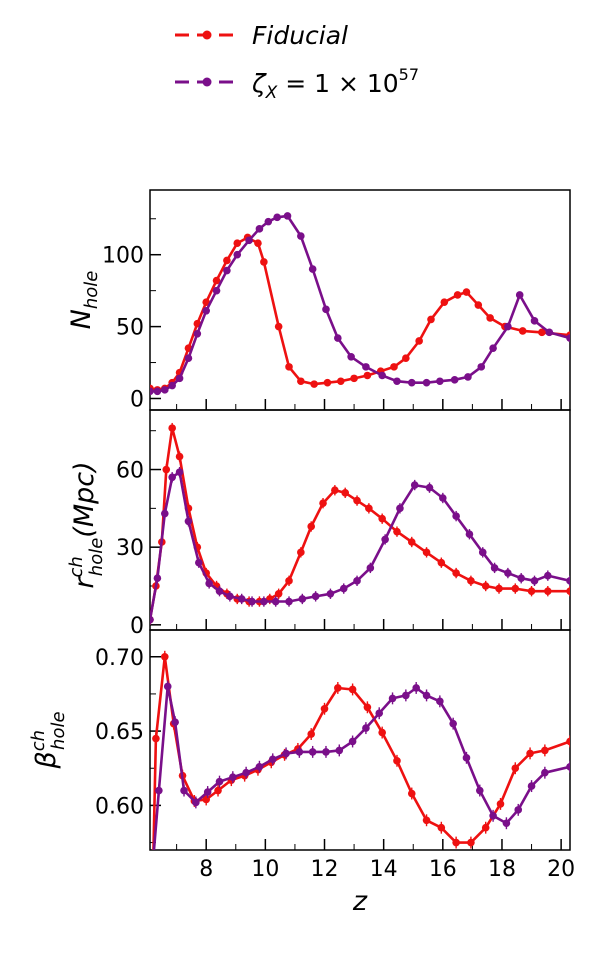 Image resolution: width=600 pixels, height=957 pixels. I want to click on xlabel-z: z, so click(360, 901).